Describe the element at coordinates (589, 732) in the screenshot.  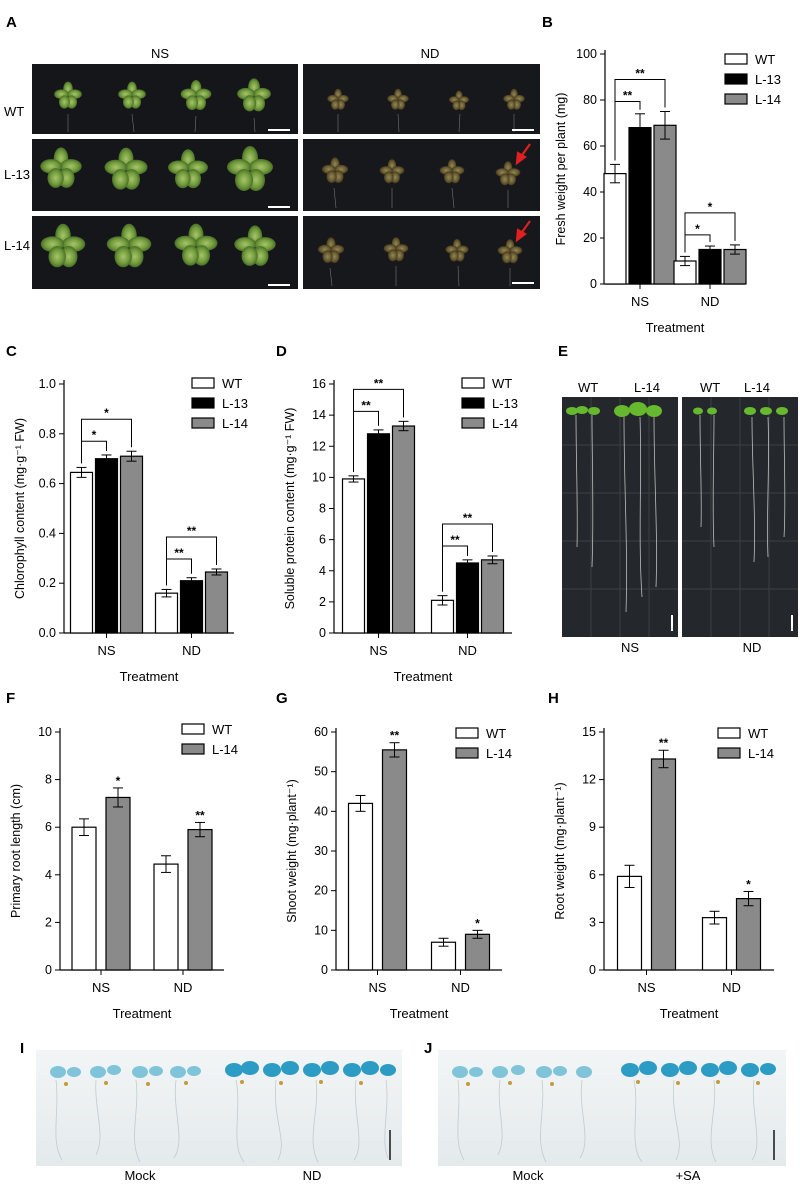
I see `y-tick-label: 15` at that location.